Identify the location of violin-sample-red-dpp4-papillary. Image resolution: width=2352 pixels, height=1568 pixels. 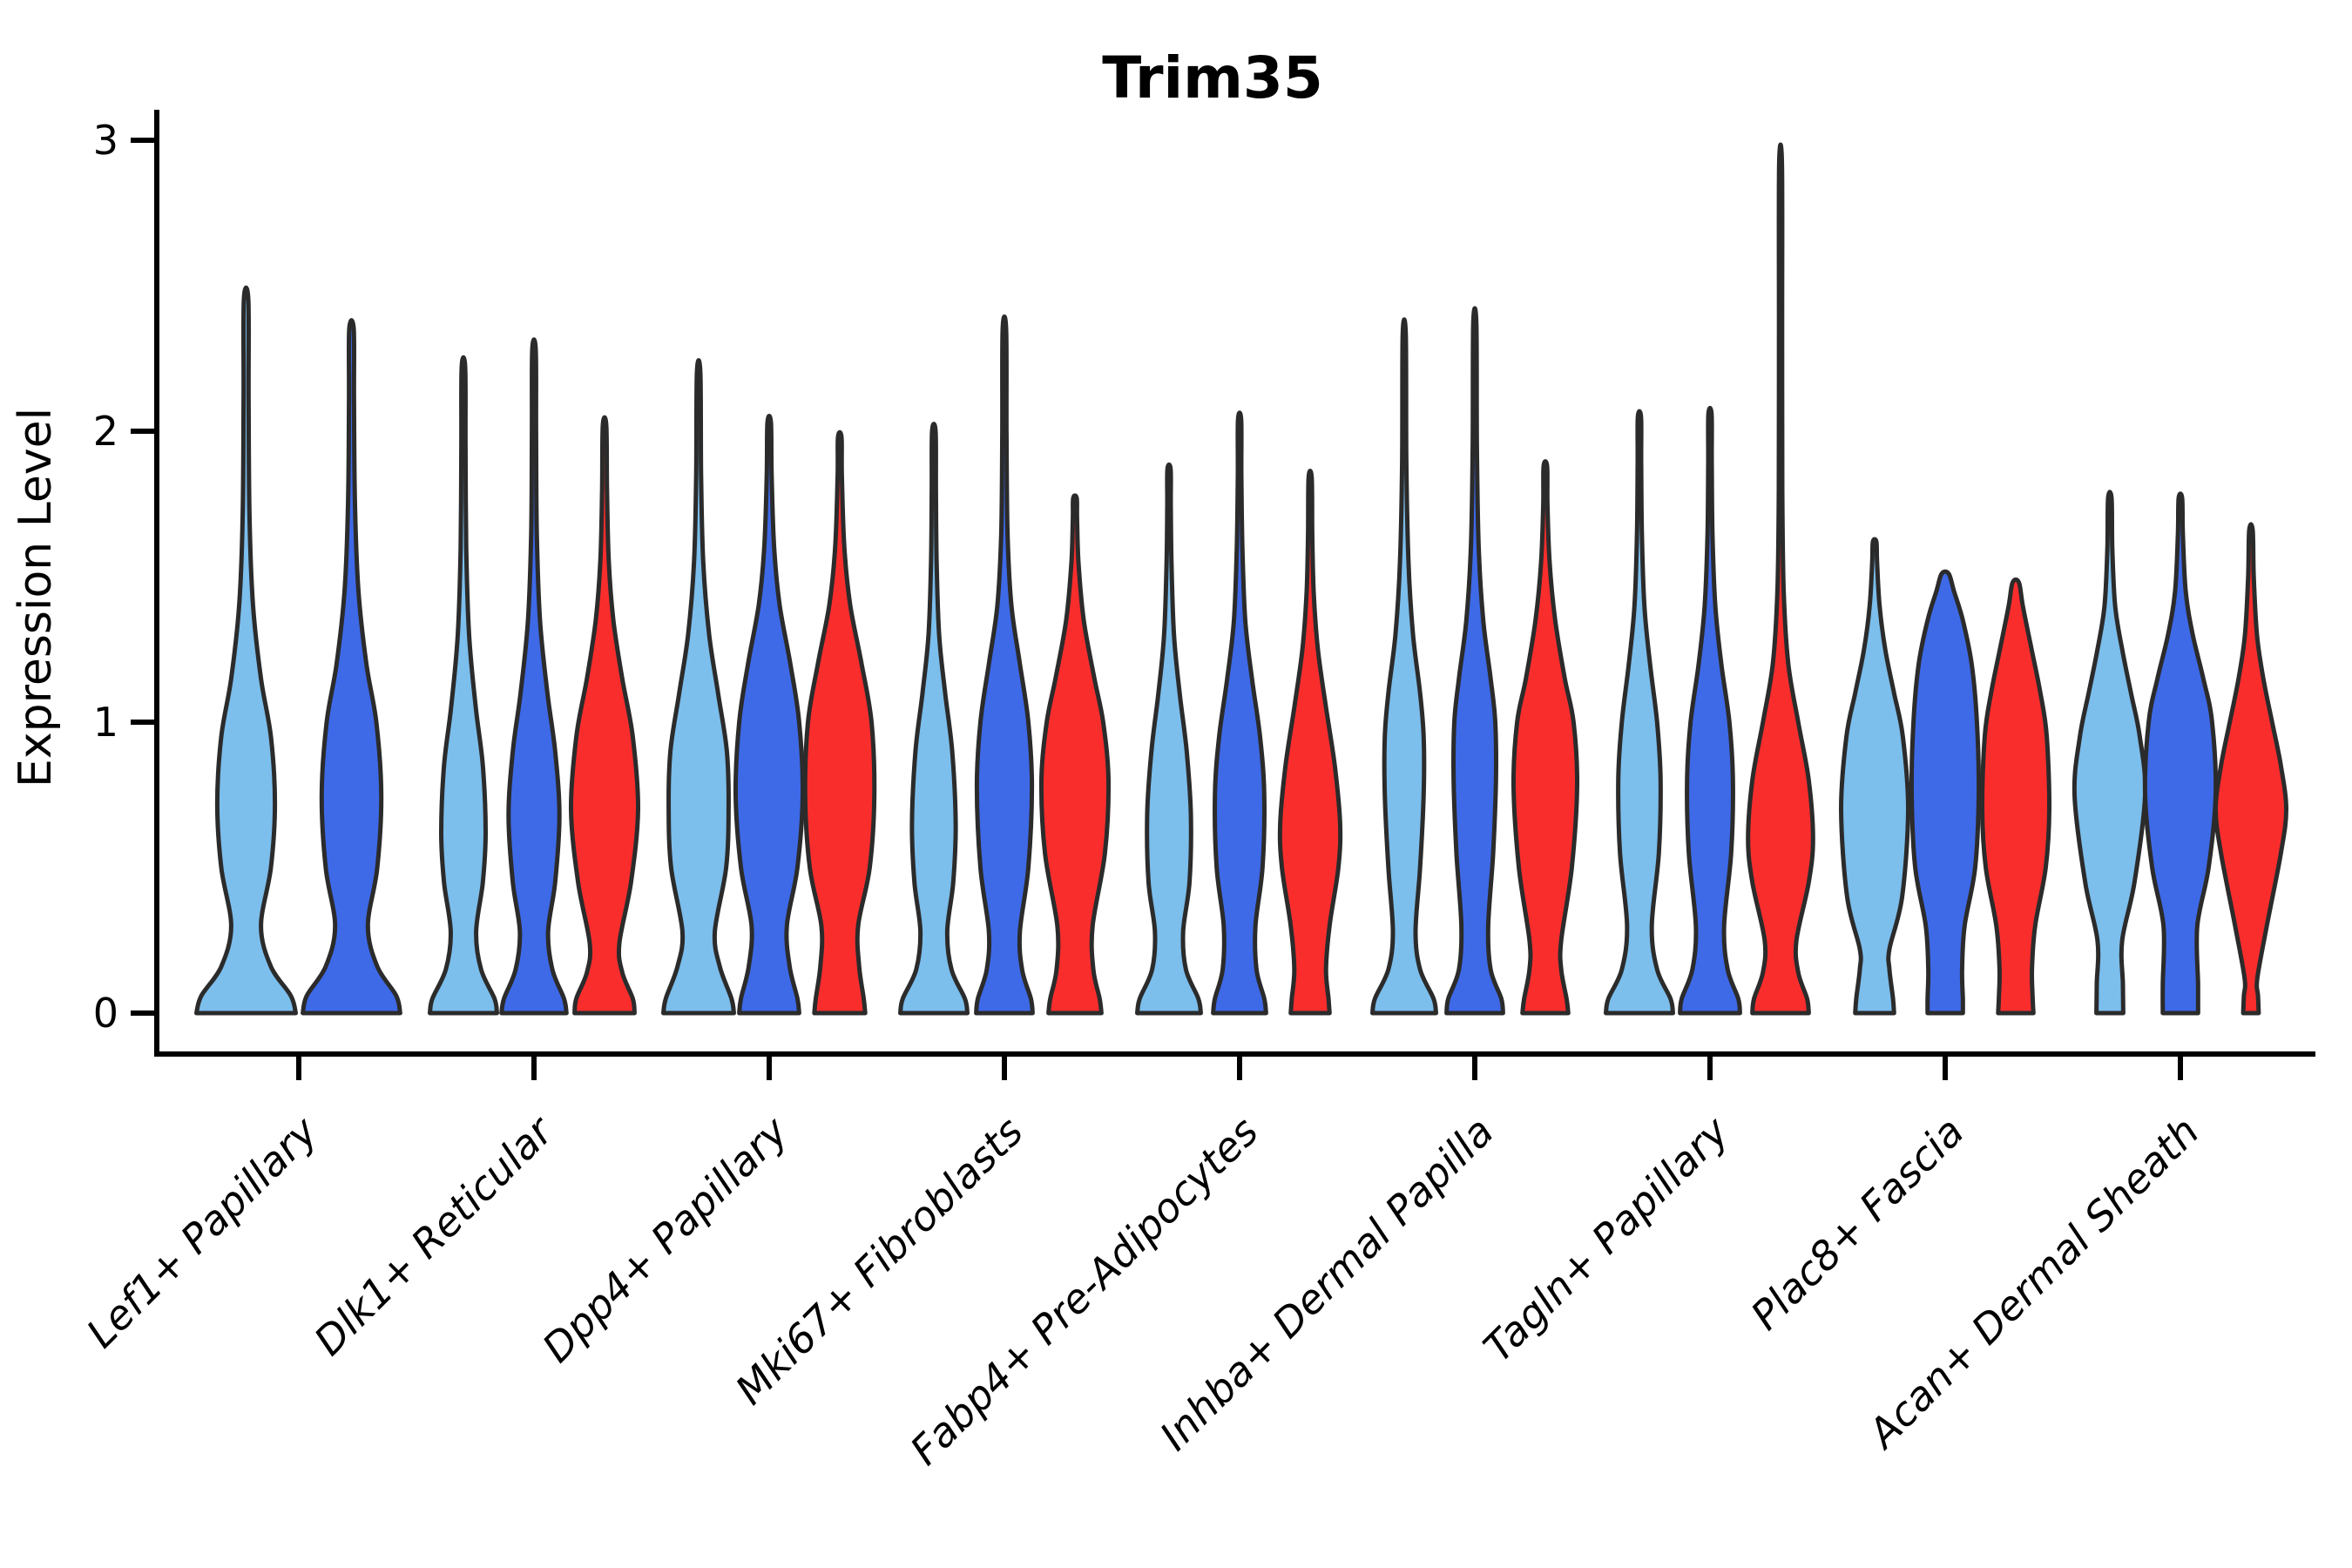
(839, 722).